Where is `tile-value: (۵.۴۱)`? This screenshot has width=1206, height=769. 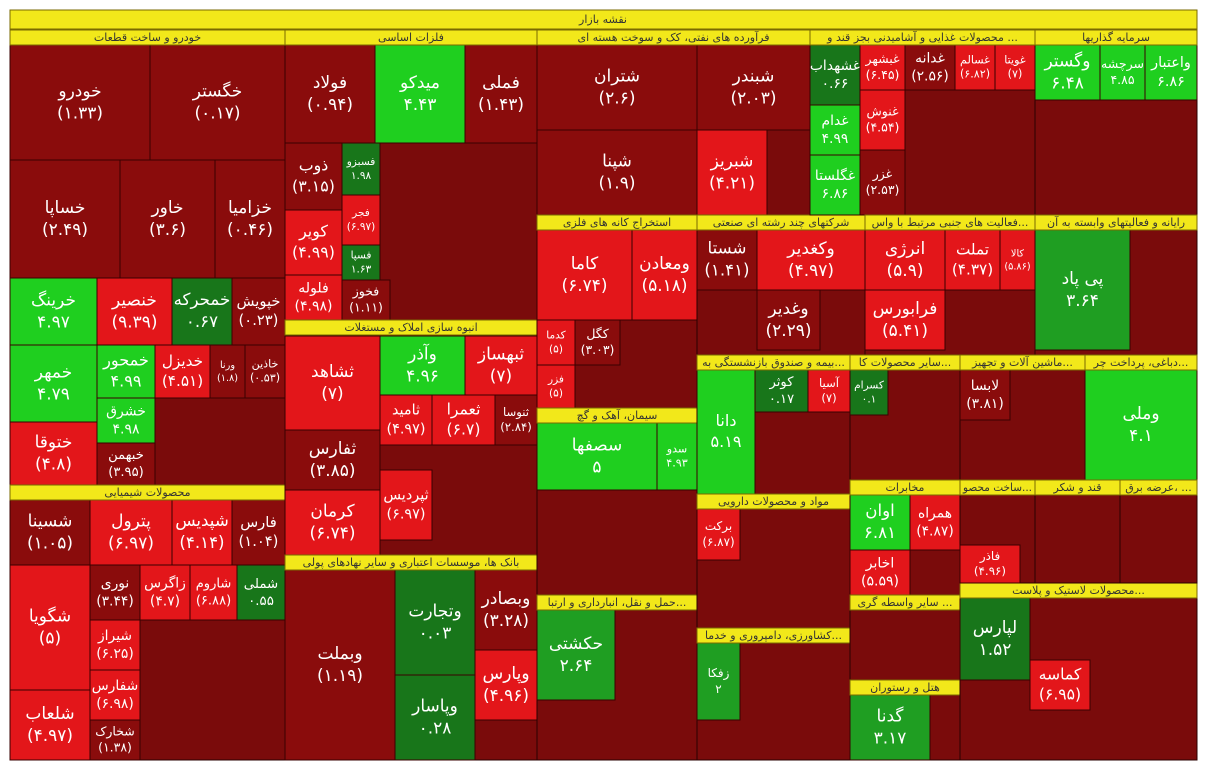
tile-value: (۵.۴۱) is located at coordinates (905, 331).